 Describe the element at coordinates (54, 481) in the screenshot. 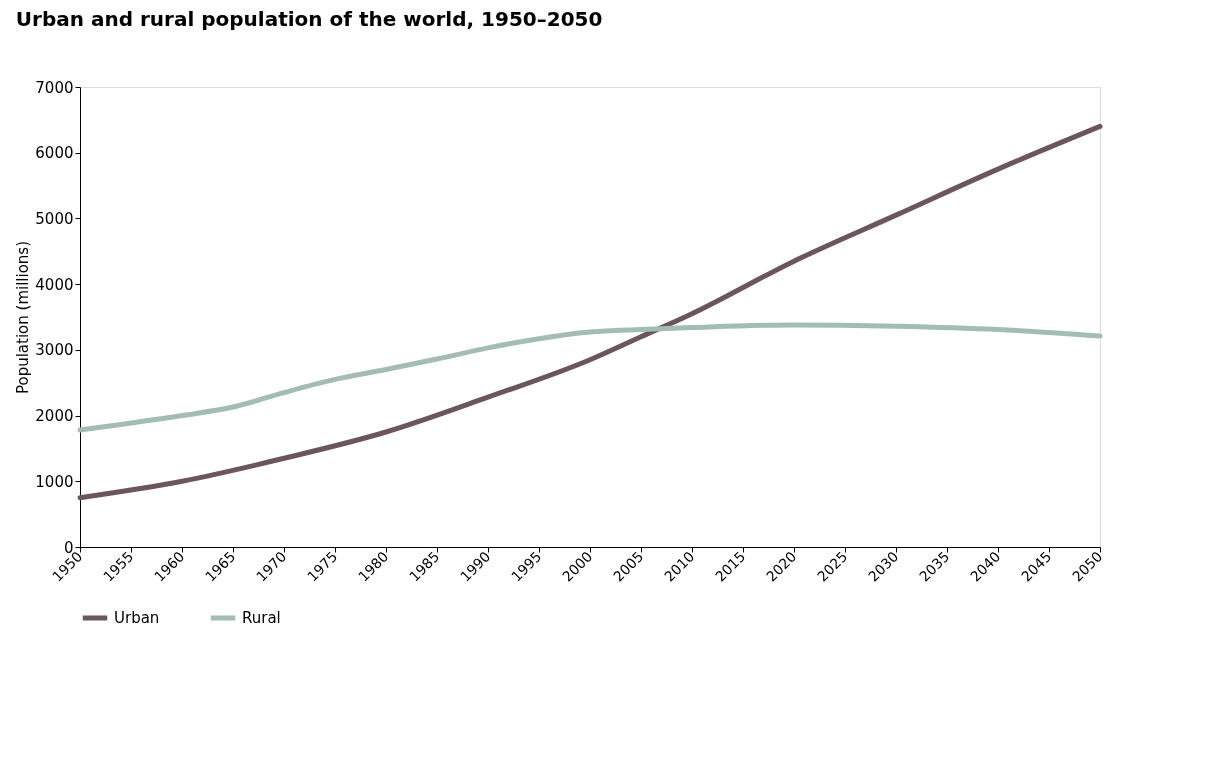

I see `y-tick-label: 1000` at that location.